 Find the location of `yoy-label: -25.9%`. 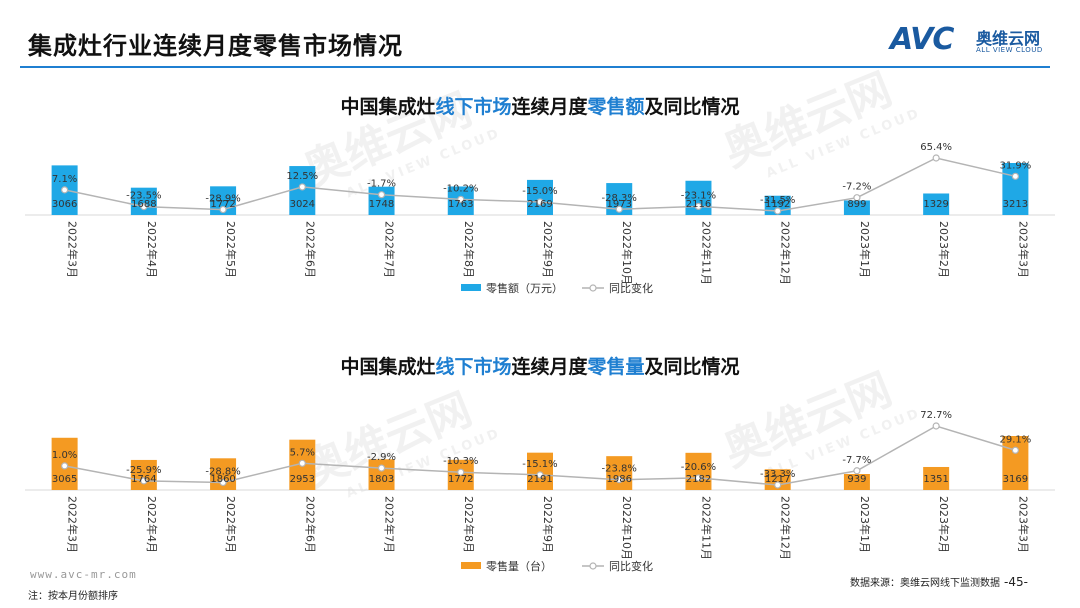

yoy-label: -25.9% is located at coordinates (143, 470).